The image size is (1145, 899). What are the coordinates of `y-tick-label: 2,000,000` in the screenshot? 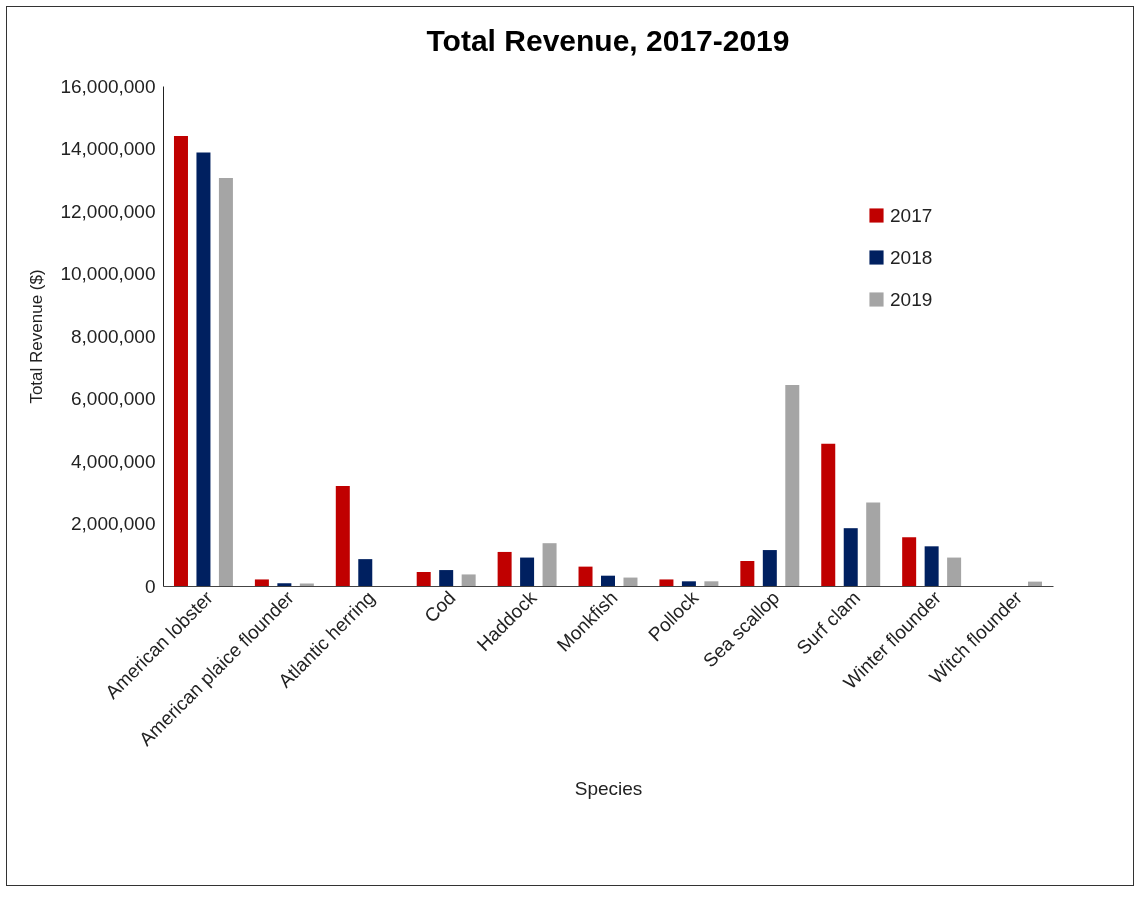 It's located at (113, 523).